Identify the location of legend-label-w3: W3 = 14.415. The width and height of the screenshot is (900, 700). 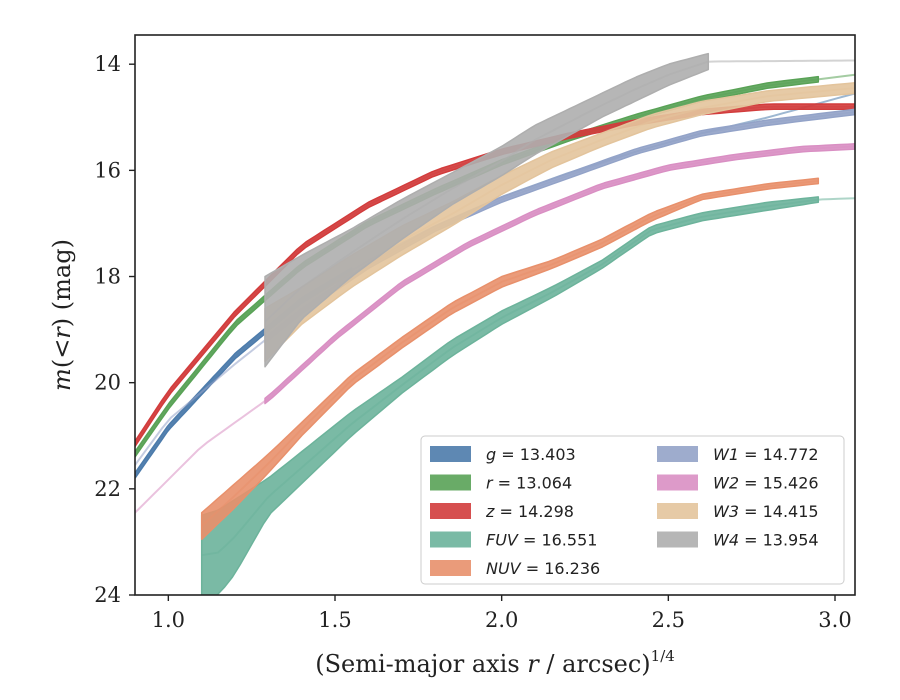
(766, 511).